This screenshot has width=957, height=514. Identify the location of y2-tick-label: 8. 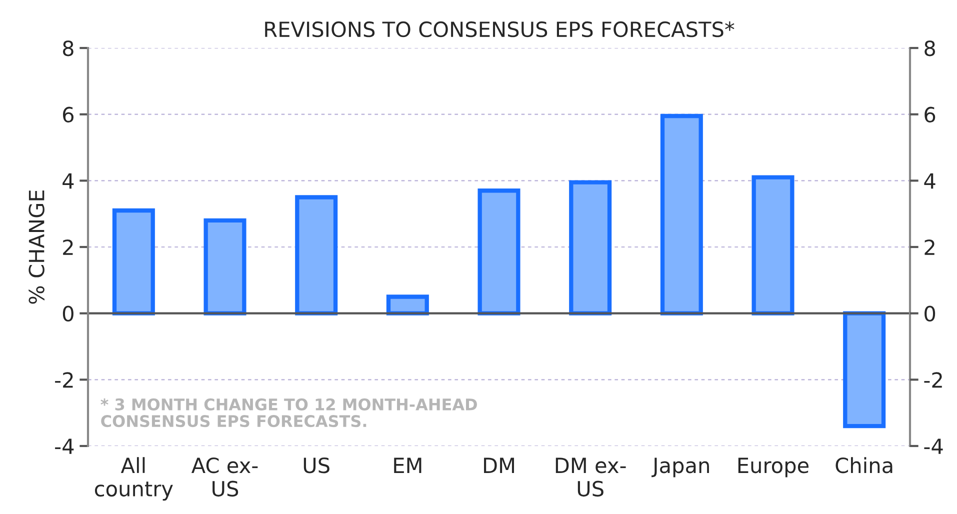
(930, 48).